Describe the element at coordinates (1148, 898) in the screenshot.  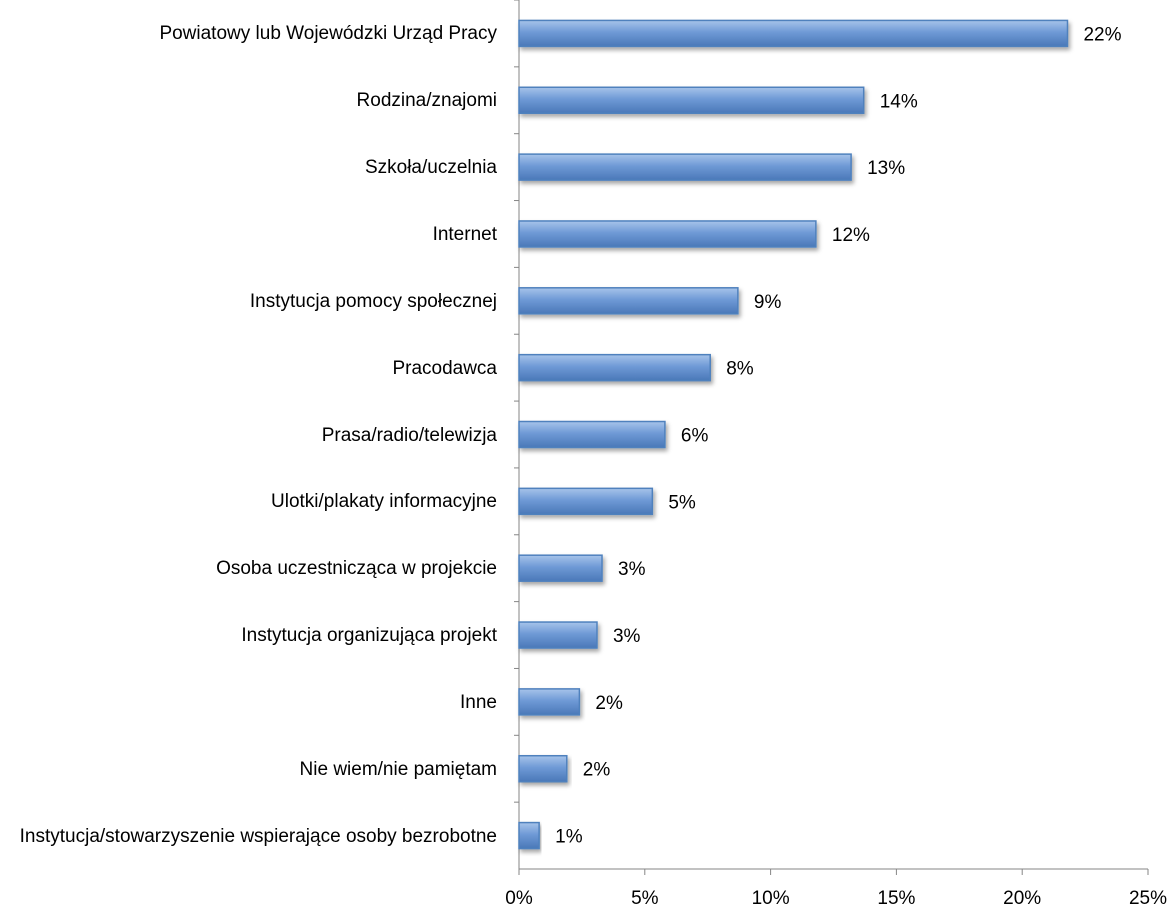
I see `x-tick-label: 25%` at that location.